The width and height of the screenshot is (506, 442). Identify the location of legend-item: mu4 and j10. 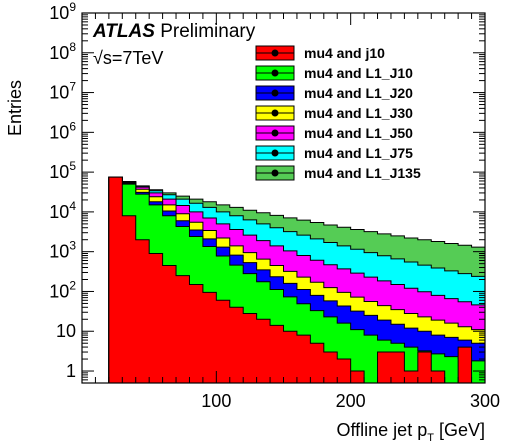
(320, 53).